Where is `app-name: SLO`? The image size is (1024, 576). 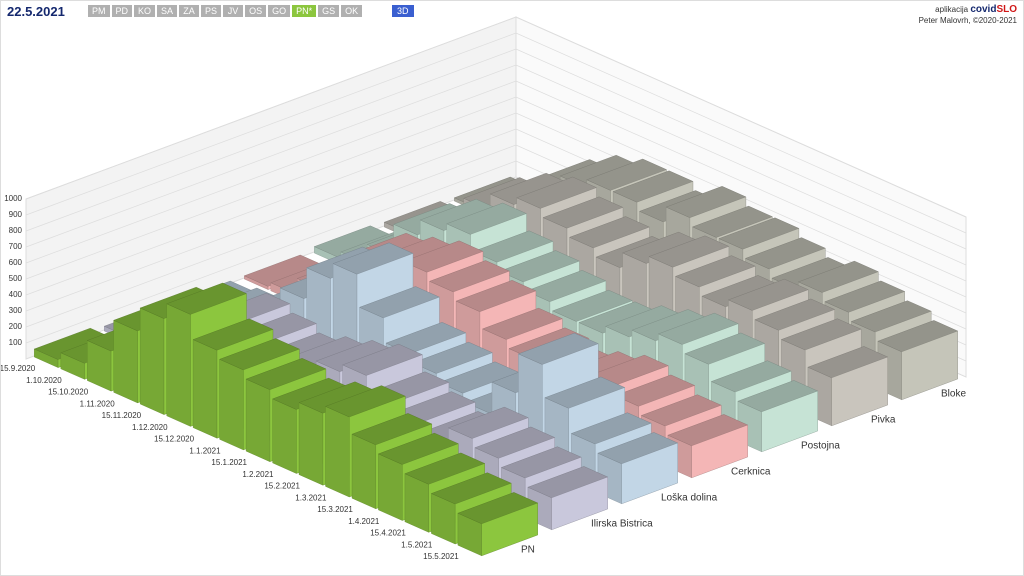
app-name: SLO is located at coordinates (1006, 9).